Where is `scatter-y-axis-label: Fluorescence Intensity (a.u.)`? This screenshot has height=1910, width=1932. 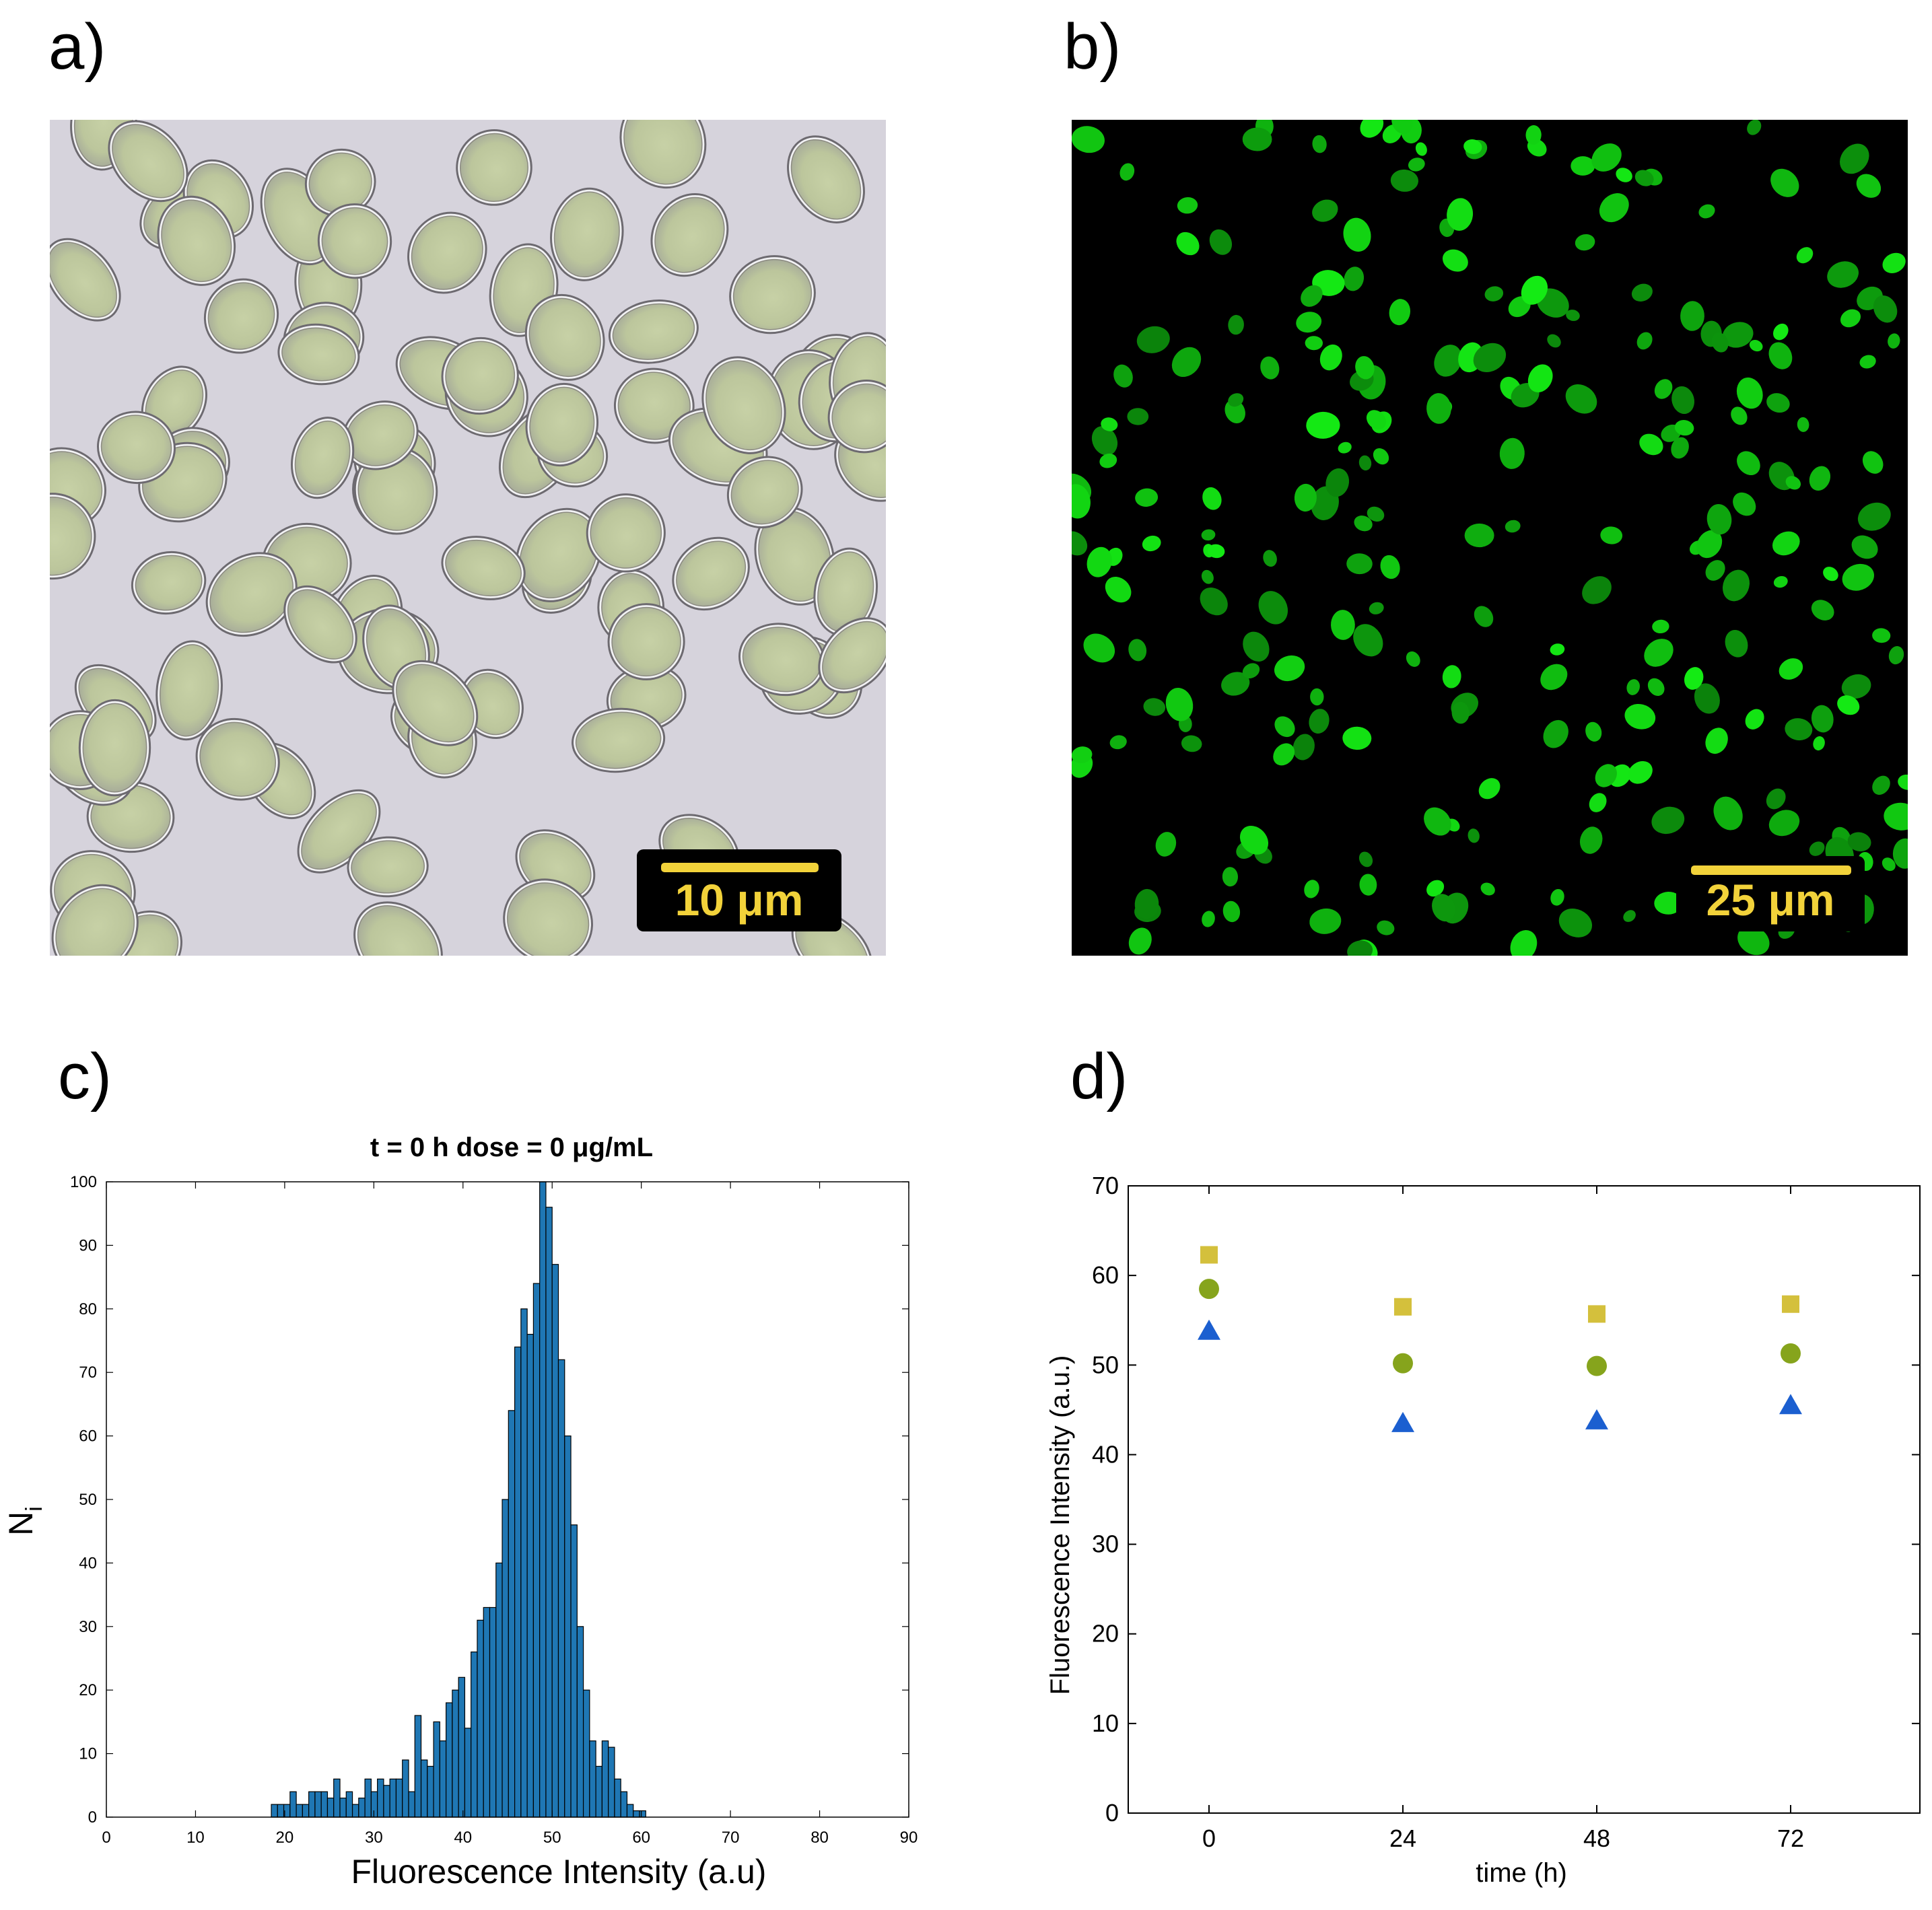 scatter-y-axis-label: Fluorescence Intensity (a.u.) is located at coordinates (1060, 1525).